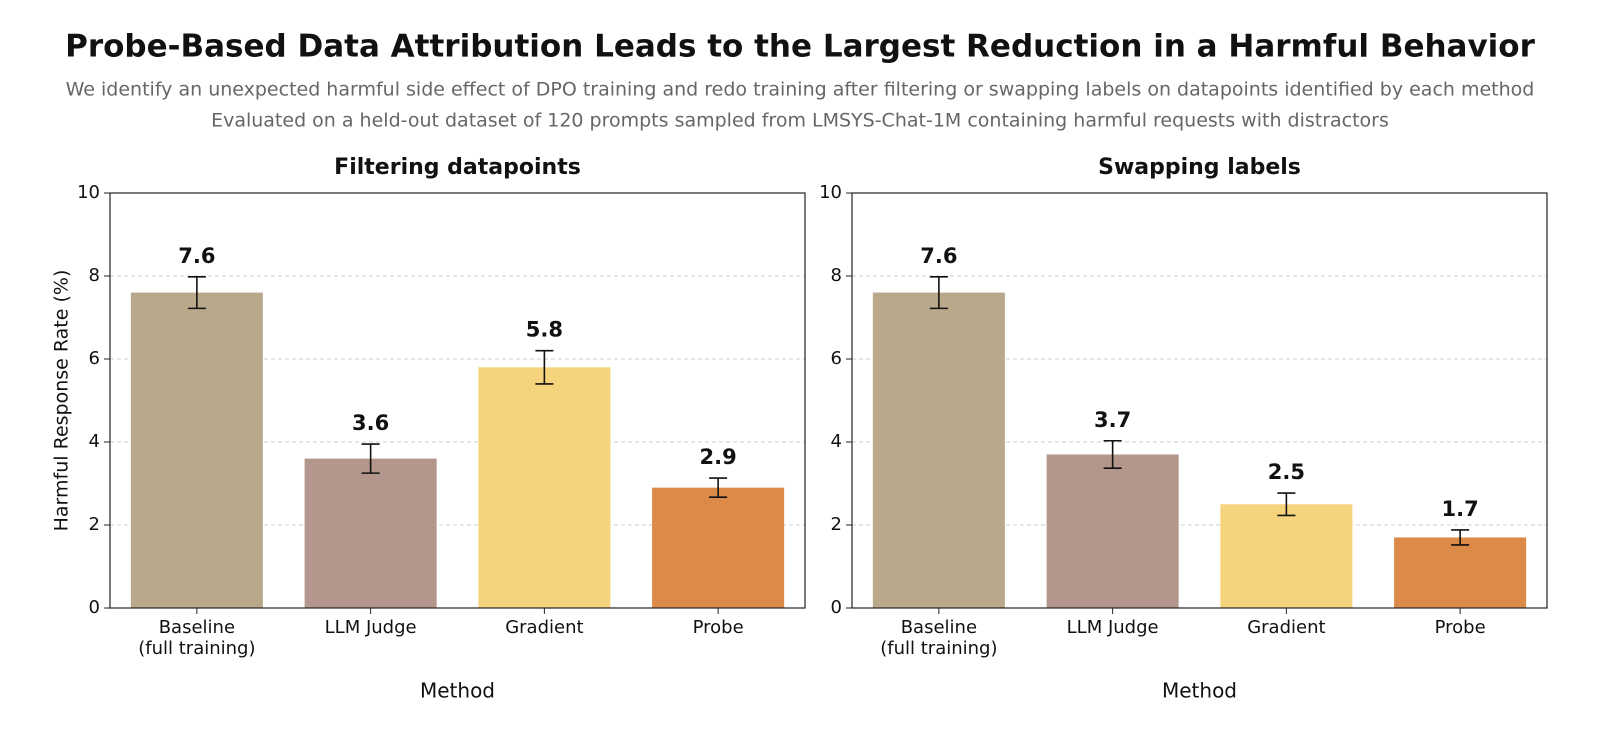 This screenshot has height=737, width=1600. What do you see at coordinates (1460, 509) in the screenshot?
I see `data-label: 1.7` at bounding box center [1460, 509].